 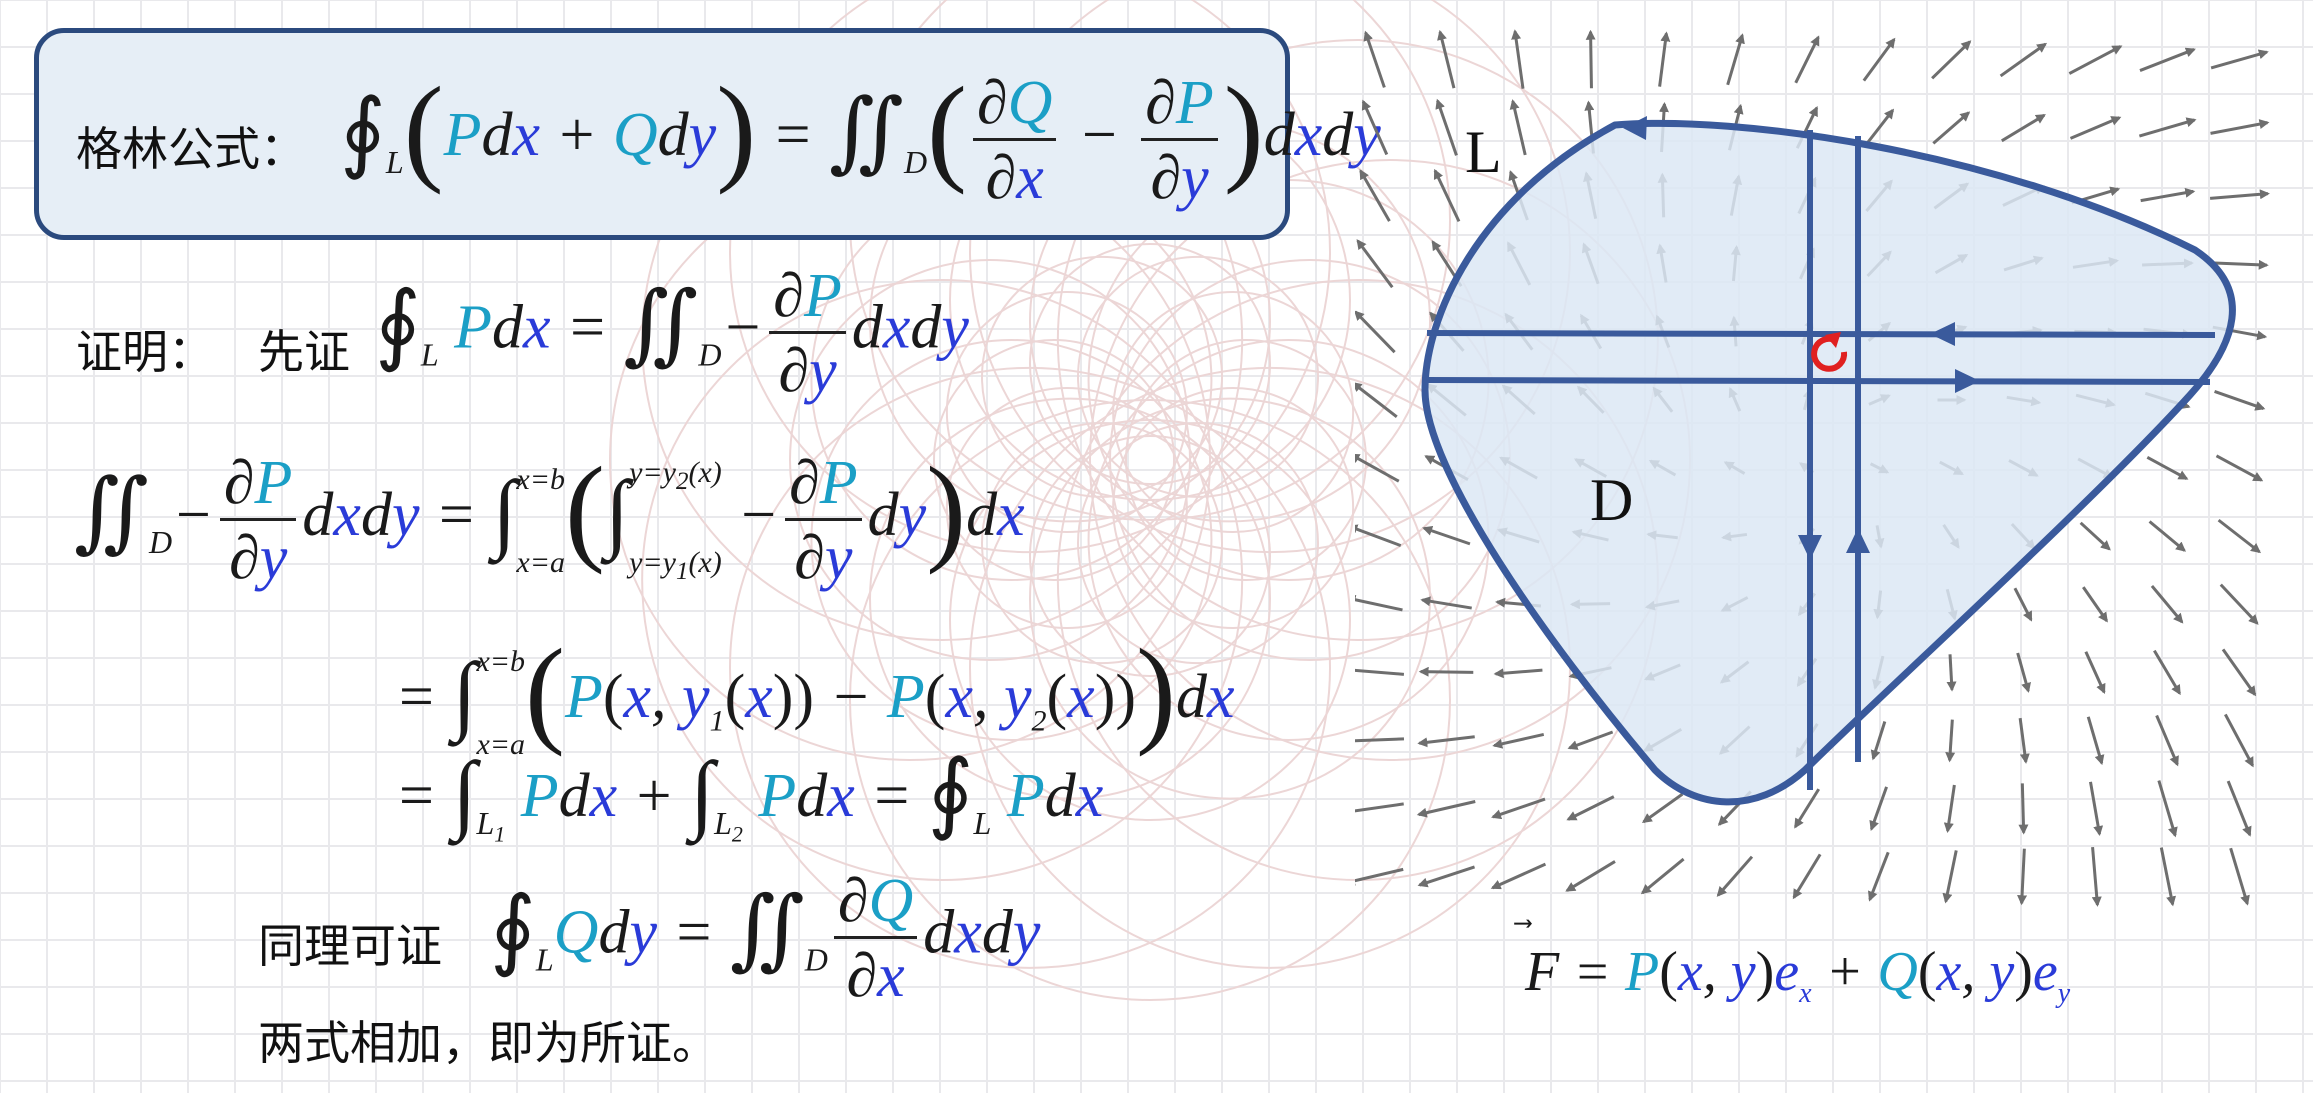 I want to click on strip-arrow-up, so click(x=1858, y=540).